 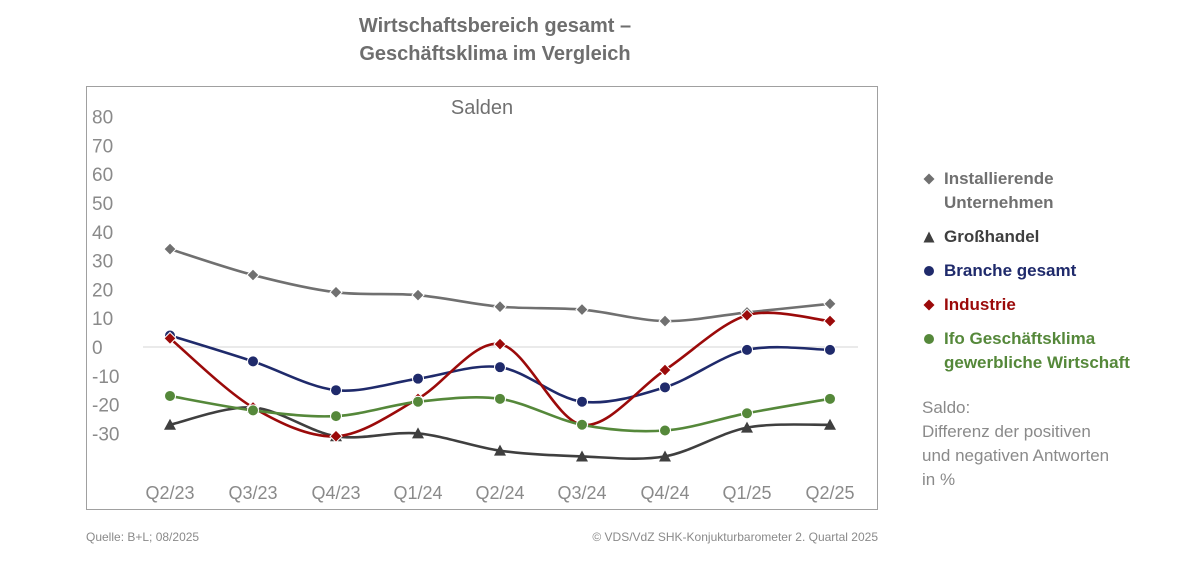 I want to click on y-tick-label: 80, so click(x=102, y=118).